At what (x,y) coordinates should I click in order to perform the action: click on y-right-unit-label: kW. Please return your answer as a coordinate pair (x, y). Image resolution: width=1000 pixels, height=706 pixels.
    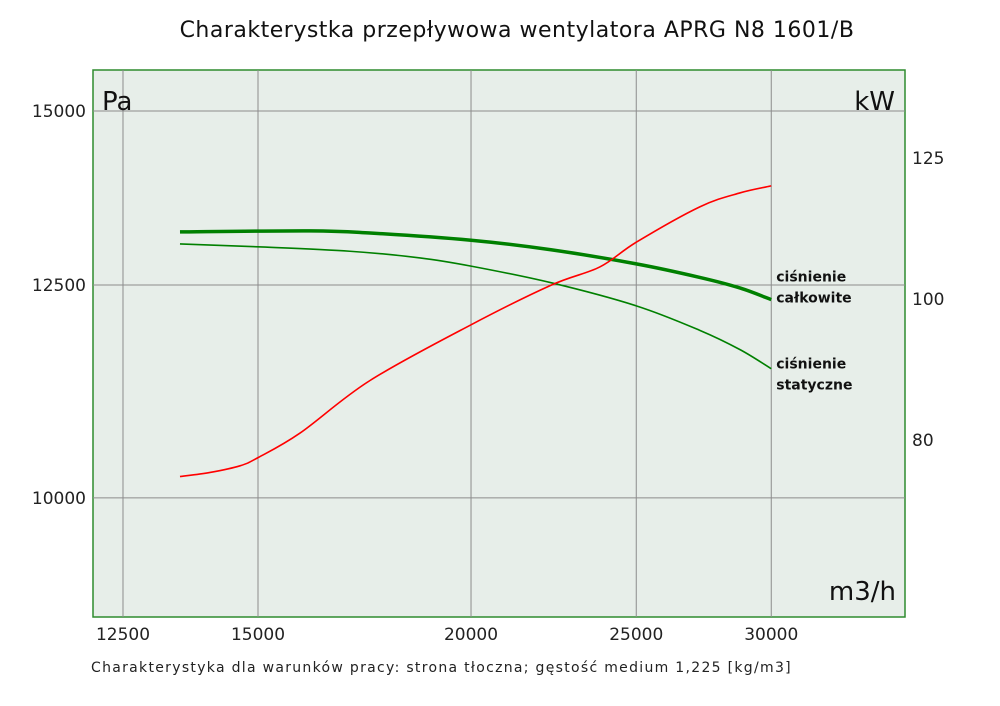
    Looking at the image, I should click on (874, 102).